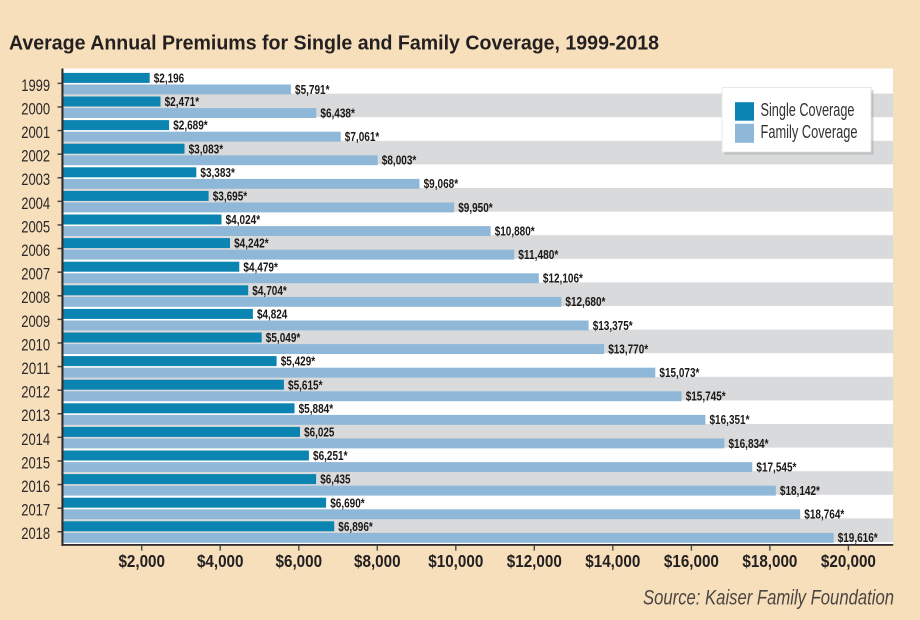 The width and height of the screenshot is (920, 620). What do you see at coordinates (612, 561) in the screenshot?
I see `svg-text: $14,000` at bounding box center [612, 561].